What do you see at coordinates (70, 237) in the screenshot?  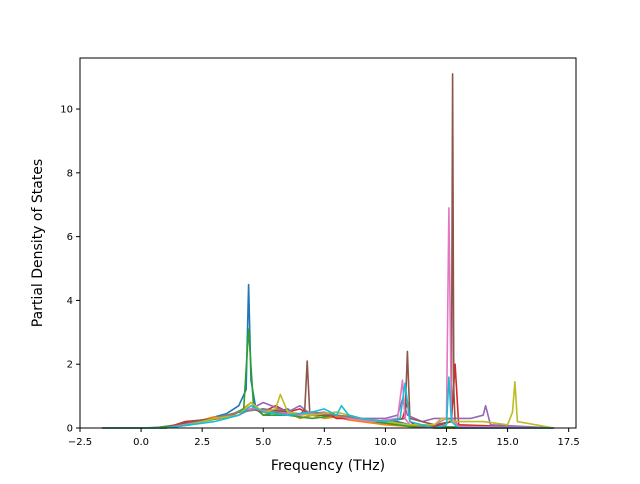 I see `y-tick-label: 6` at bounding box center [70, 237].